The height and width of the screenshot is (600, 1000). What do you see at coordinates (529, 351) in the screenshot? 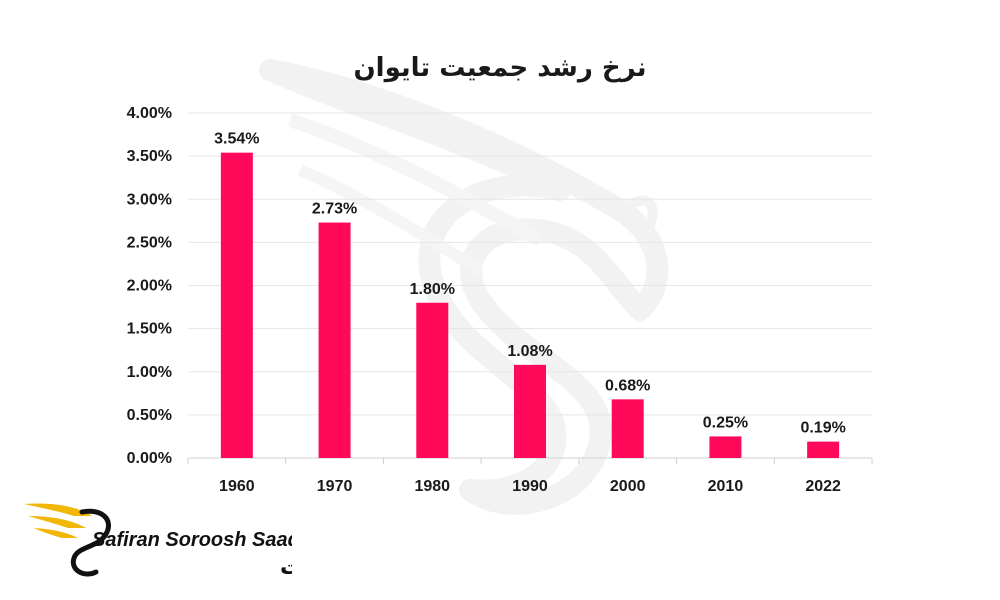
I see `data-label: 1.08%` at bounding box center [529, 351].